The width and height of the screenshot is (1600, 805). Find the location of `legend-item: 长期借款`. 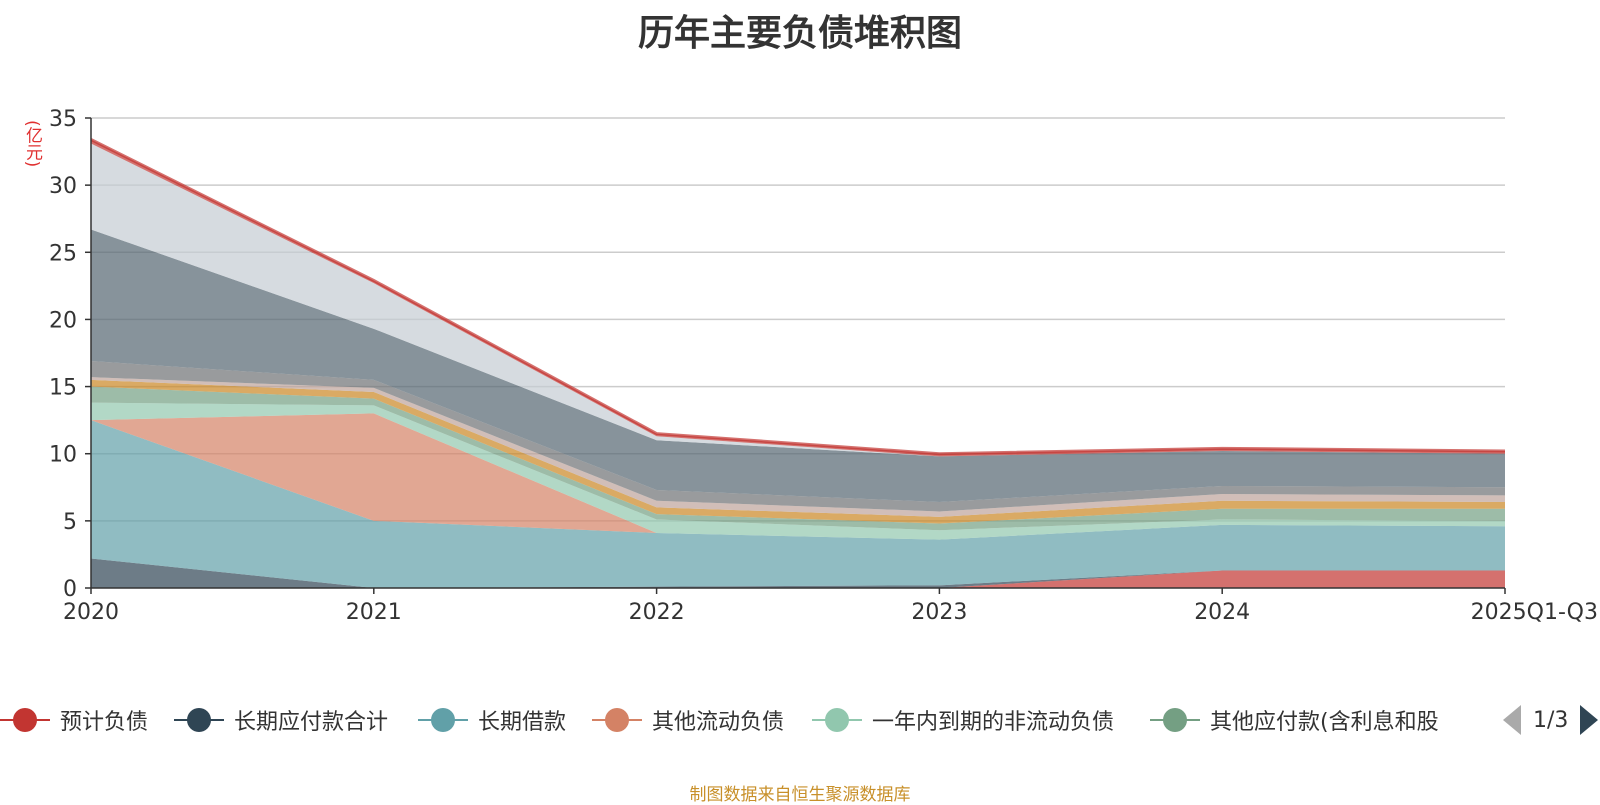

legend-item: 长期借款 is located at coordinates (492, 720).